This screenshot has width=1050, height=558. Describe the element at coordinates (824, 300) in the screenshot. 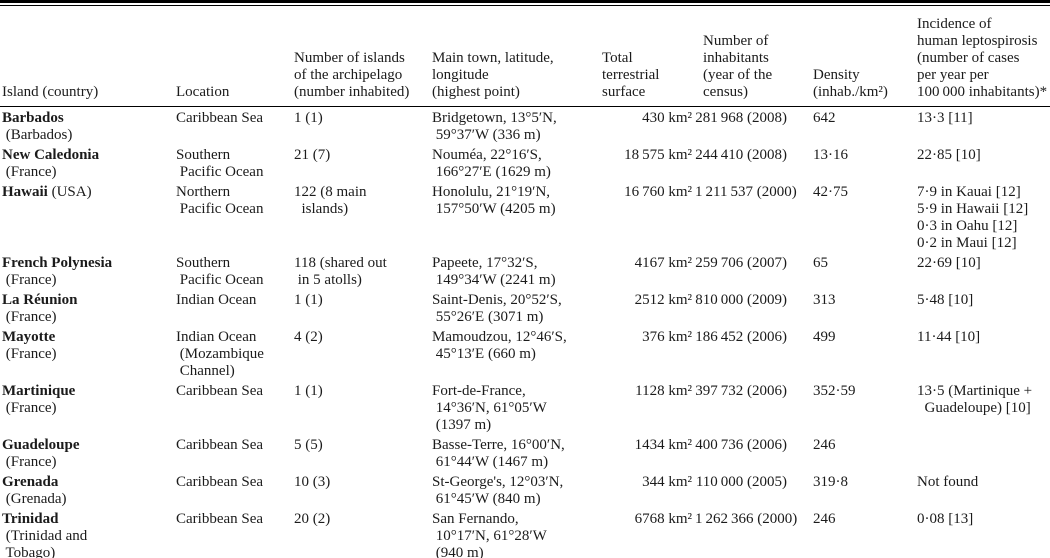

I see `cell-density: 313` at that location.